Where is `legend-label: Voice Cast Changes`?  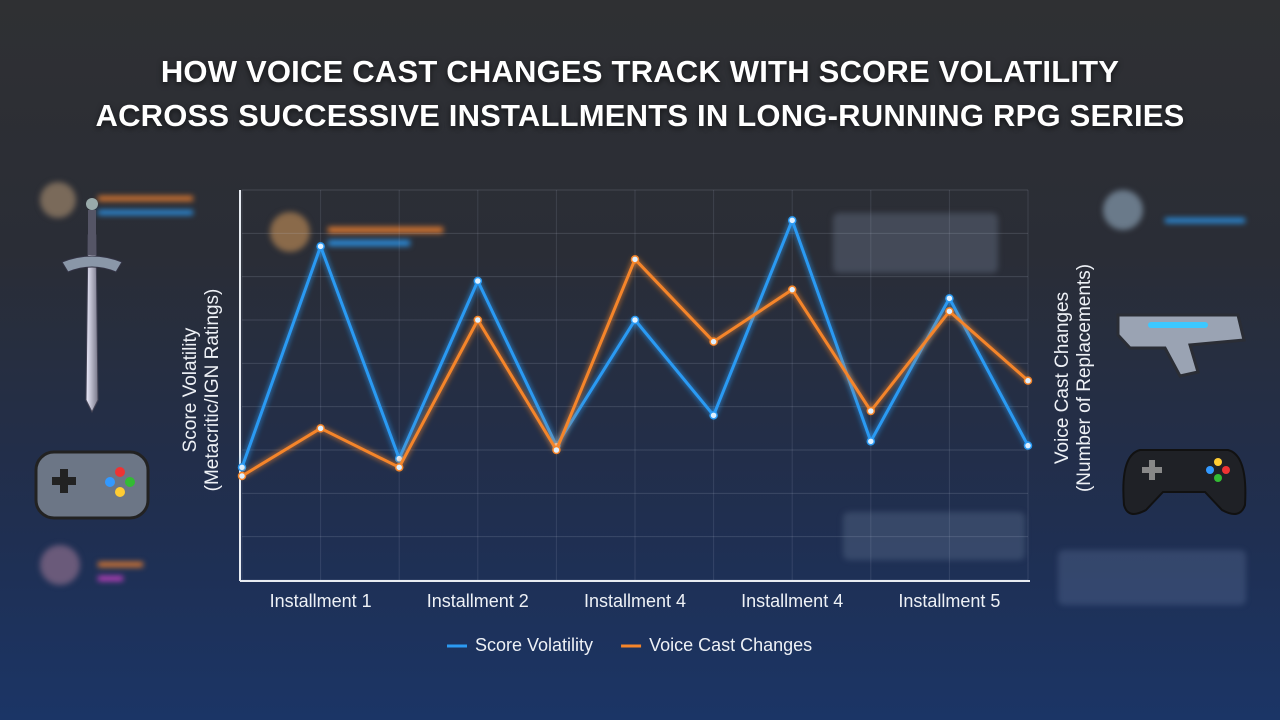 legend-label: Voice Cast Changes is located at coordinates (730, 645).